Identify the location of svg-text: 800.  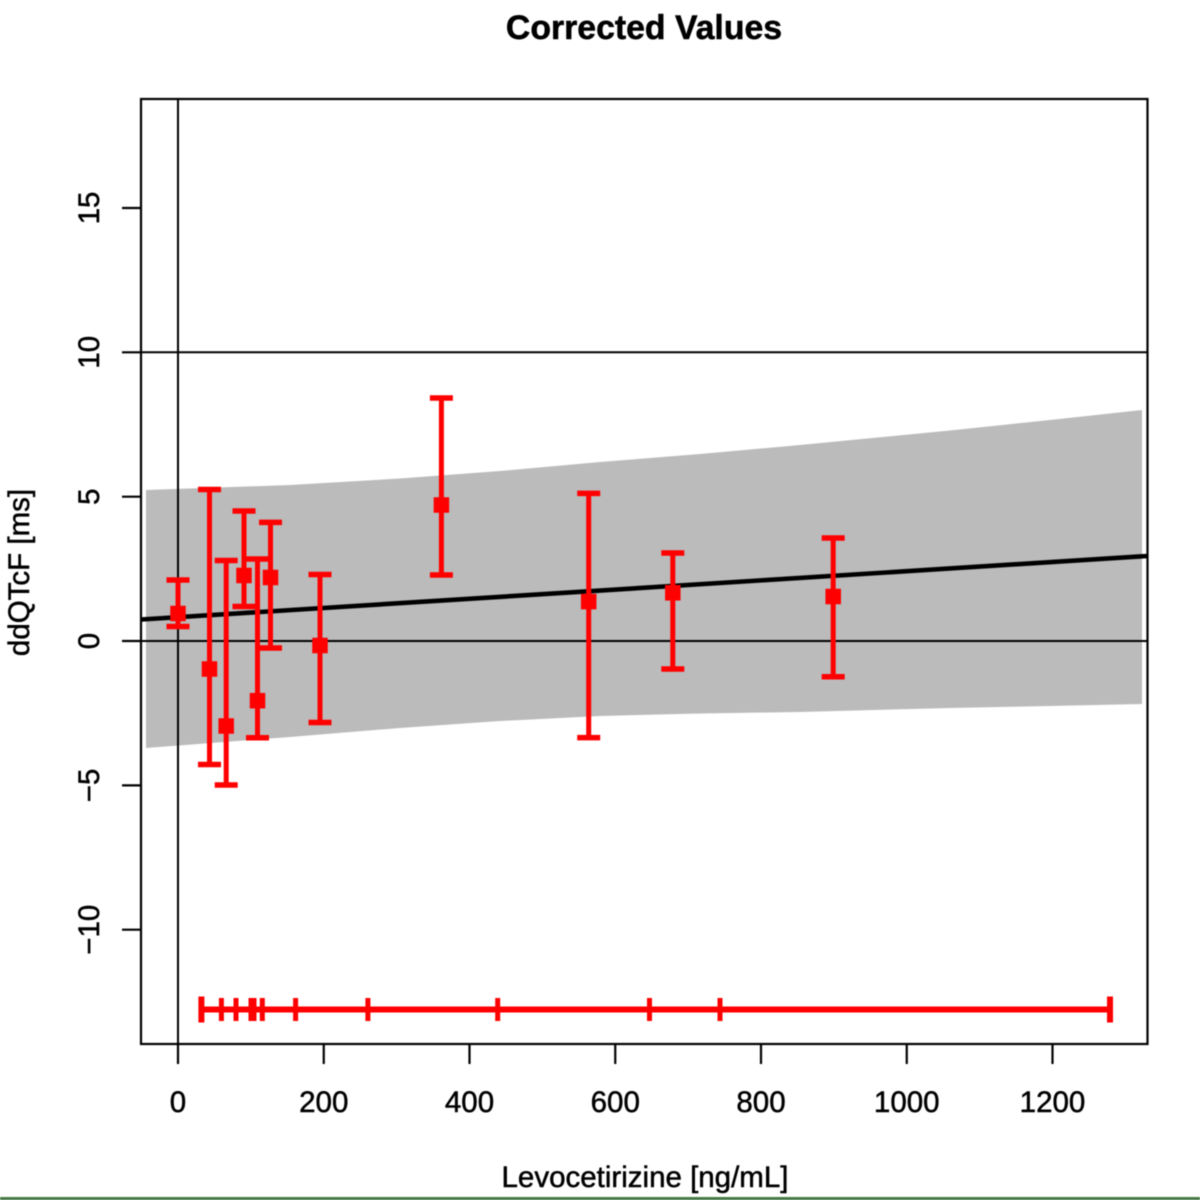
(760, 1102).